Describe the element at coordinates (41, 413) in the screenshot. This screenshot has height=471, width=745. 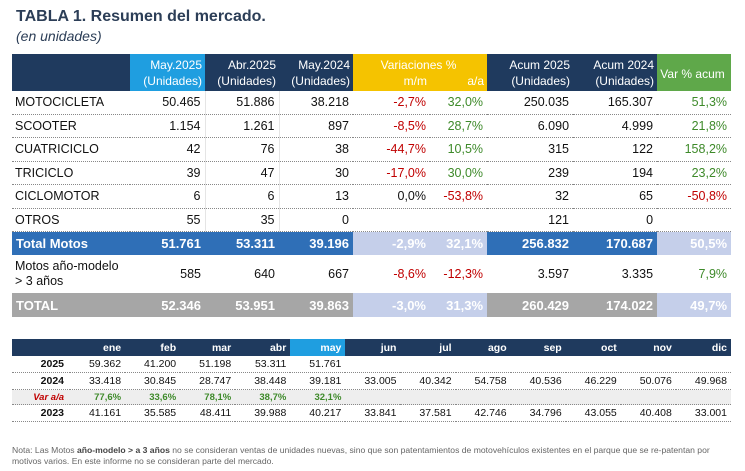
I see `year-label: 2023` at that location.